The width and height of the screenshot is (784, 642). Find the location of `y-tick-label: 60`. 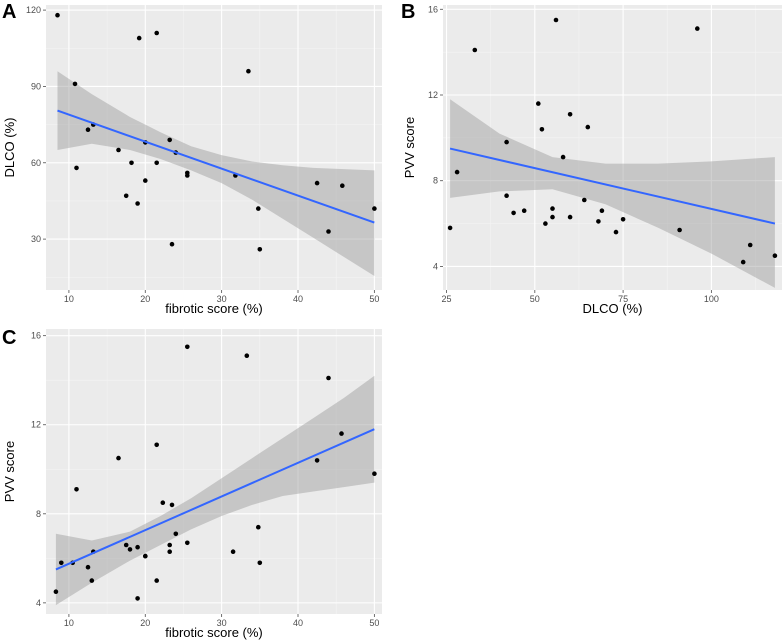

y-tick-label: 60 is located at coordinates (36, 163).